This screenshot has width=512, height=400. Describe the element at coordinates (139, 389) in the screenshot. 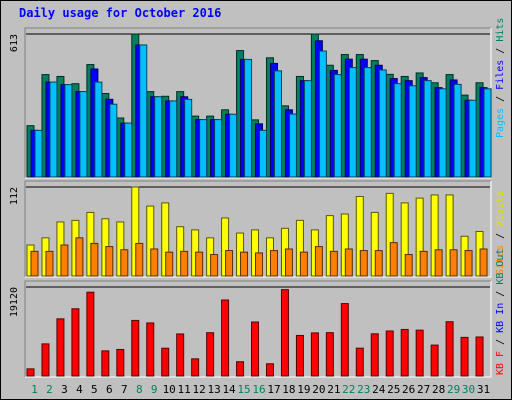

I see `x-tick-label-8: 8` at that location.